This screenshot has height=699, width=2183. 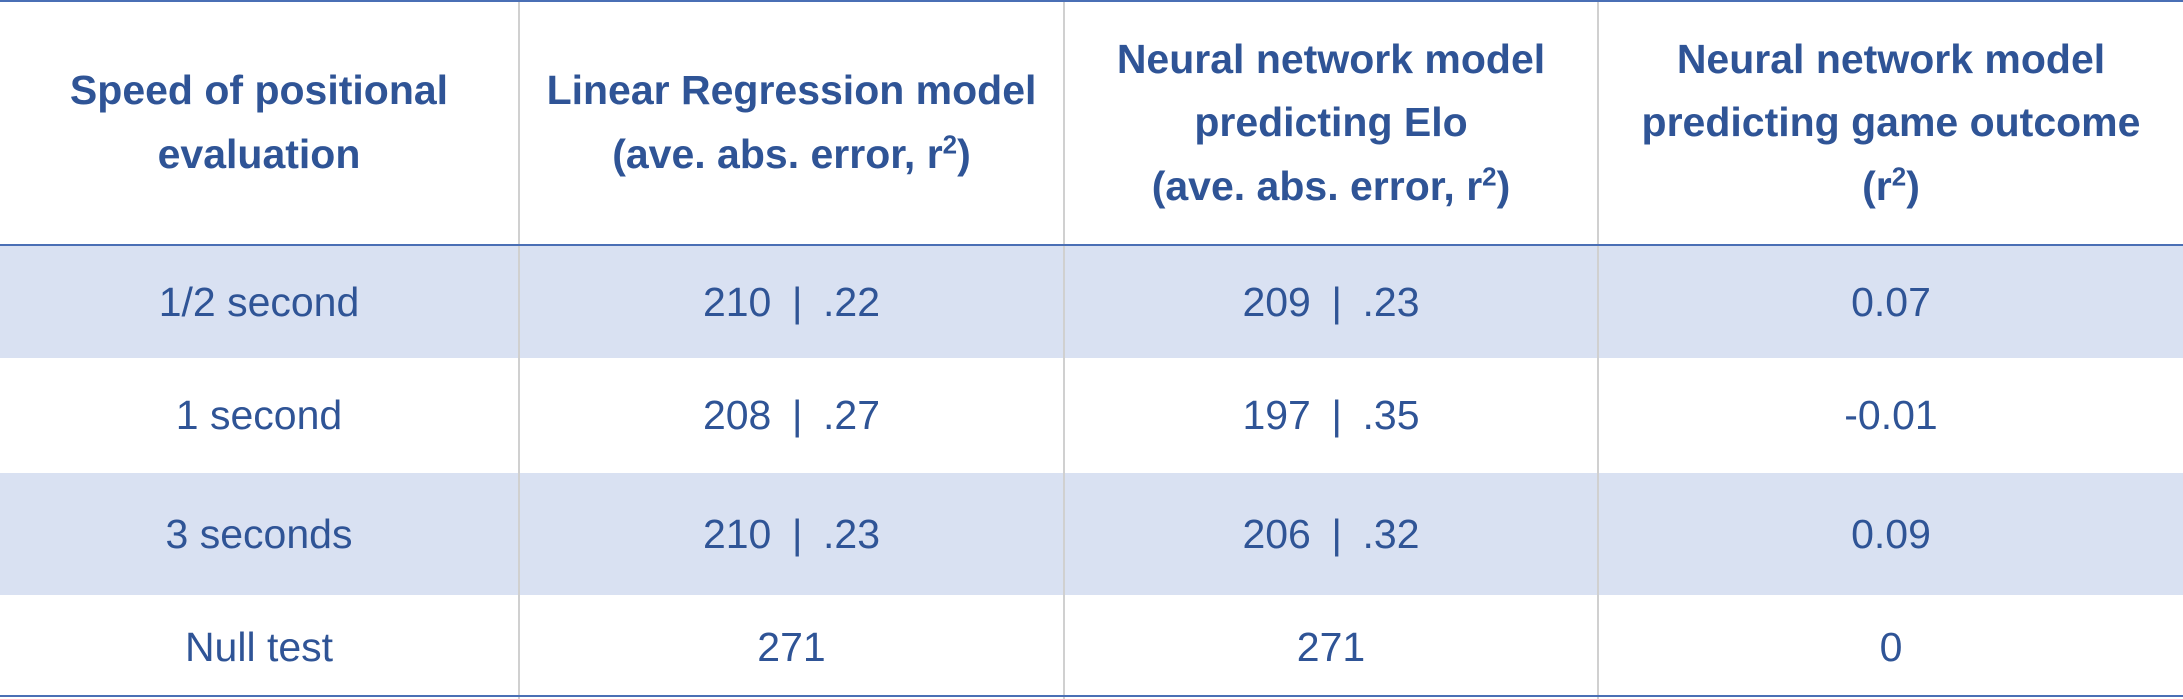 What do you see at coordinates (1276, 301) in the screenshot?
I see `nn-error-value: 209` at bounding box center [1276, 301].